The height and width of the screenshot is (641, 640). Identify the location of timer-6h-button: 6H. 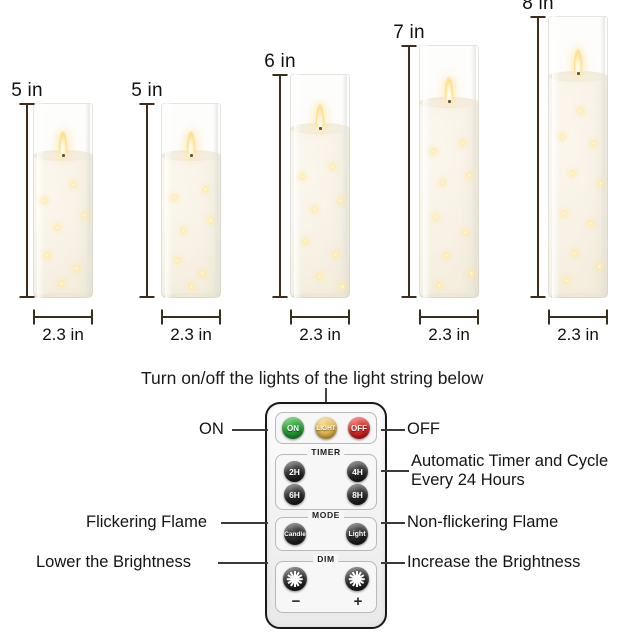
(294, 494).